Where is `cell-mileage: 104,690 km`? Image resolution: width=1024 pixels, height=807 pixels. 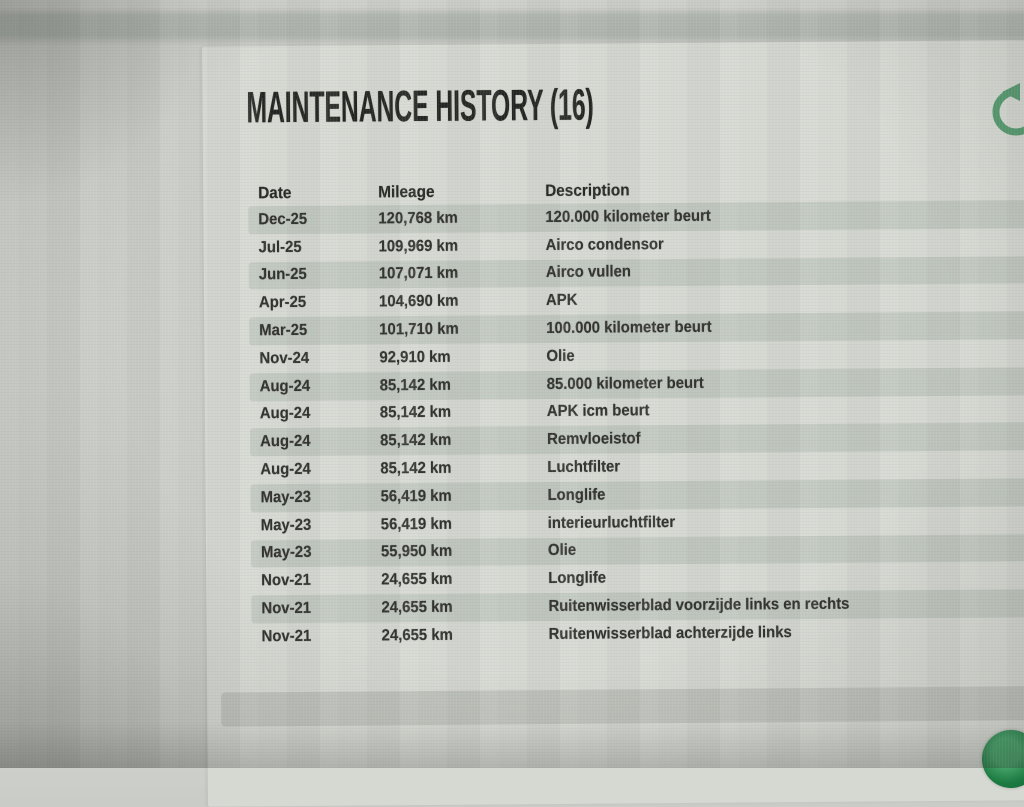
cell-mileage: 104,690 km is located at coordinates (418, 301).